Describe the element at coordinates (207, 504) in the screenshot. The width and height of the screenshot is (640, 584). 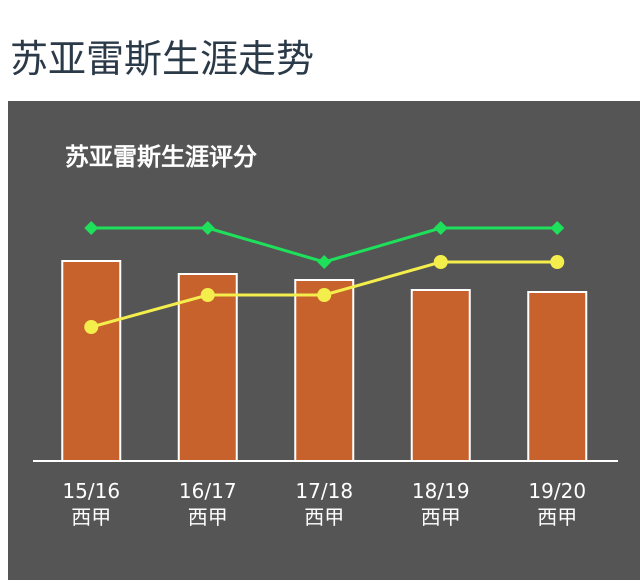
I see `x-tick-label: 16/17 西甲` at that location.